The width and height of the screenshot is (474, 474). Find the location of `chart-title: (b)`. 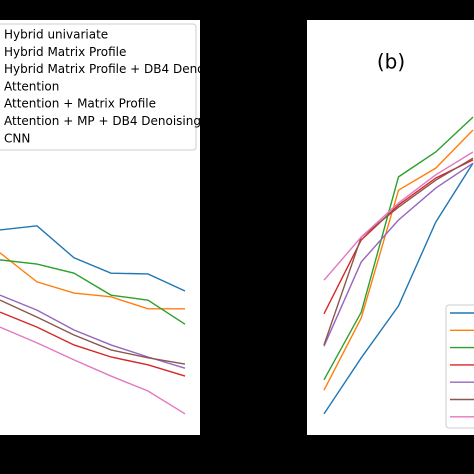

chart-title: (b) is located at coordinates (391, 62).